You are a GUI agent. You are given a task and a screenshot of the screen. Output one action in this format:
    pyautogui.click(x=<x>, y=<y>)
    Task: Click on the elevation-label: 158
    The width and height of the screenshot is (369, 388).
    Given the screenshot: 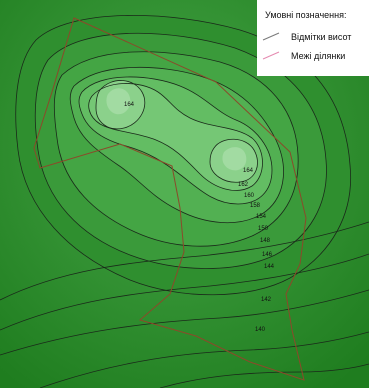 What is the action you would take?
    pyautogui.click(x=255, y=206)
    